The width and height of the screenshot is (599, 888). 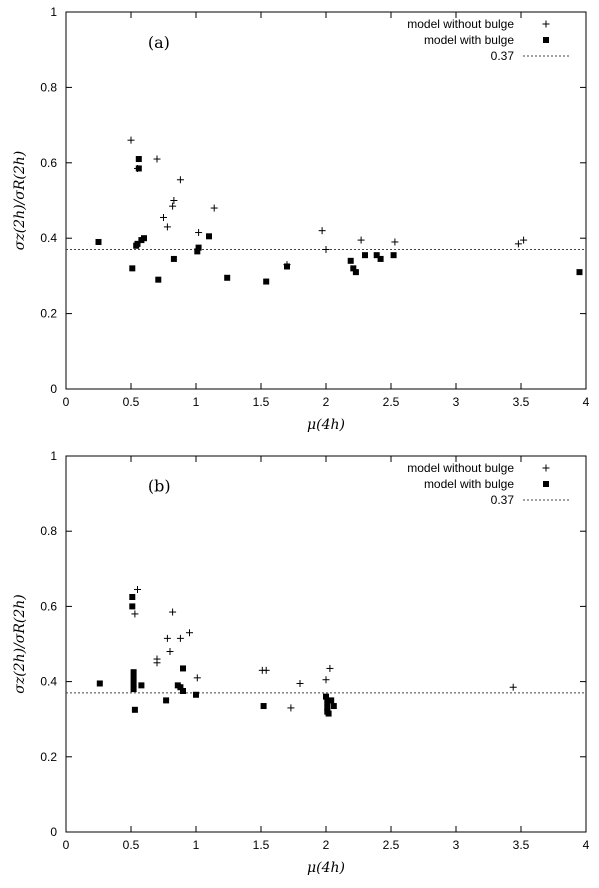 I want to click on series-without-bulge, so click(x=327, y=202).